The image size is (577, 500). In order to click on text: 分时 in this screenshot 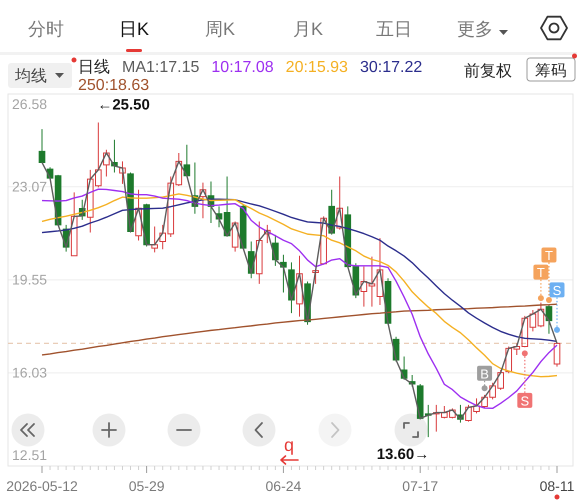, I will do `click(46, 29)`.